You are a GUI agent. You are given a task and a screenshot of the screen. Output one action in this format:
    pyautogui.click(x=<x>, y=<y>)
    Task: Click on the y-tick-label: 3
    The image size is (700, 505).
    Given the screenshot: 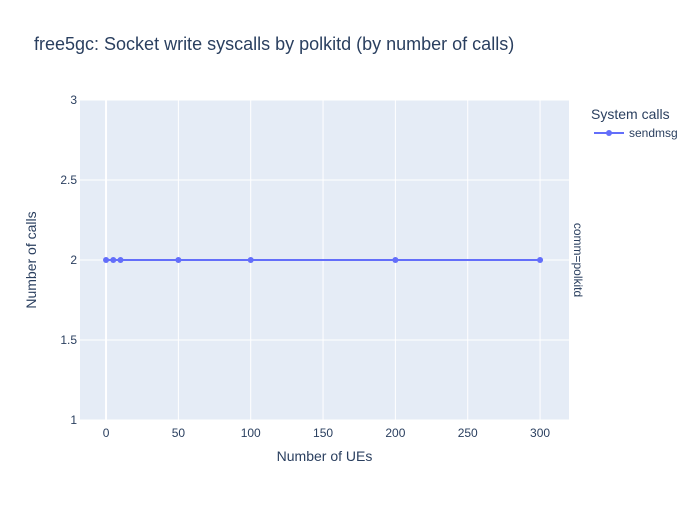 What is the action you would take?
    pyautogui.click(x=73, y=100)
    